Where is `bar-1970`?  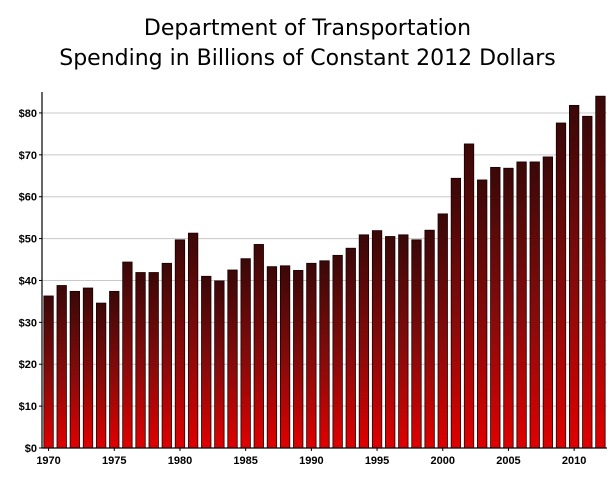 bar-1970 is located at coordinates (48, 372).